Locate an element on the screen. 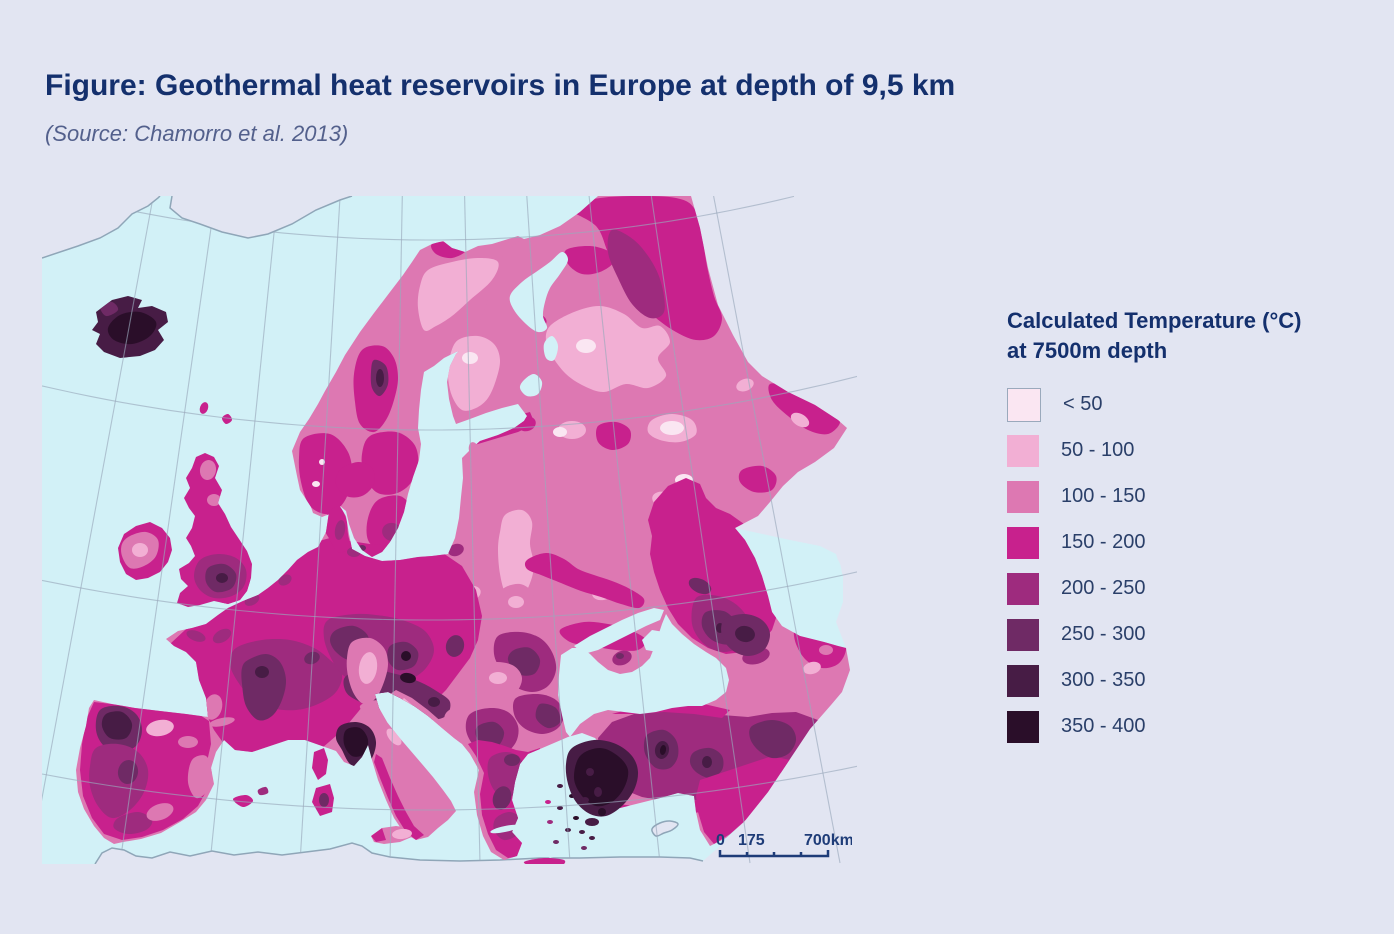 The height and width of the screenshot is (934, 1394). svg-text: 700km is located at coordinates (828, 840).